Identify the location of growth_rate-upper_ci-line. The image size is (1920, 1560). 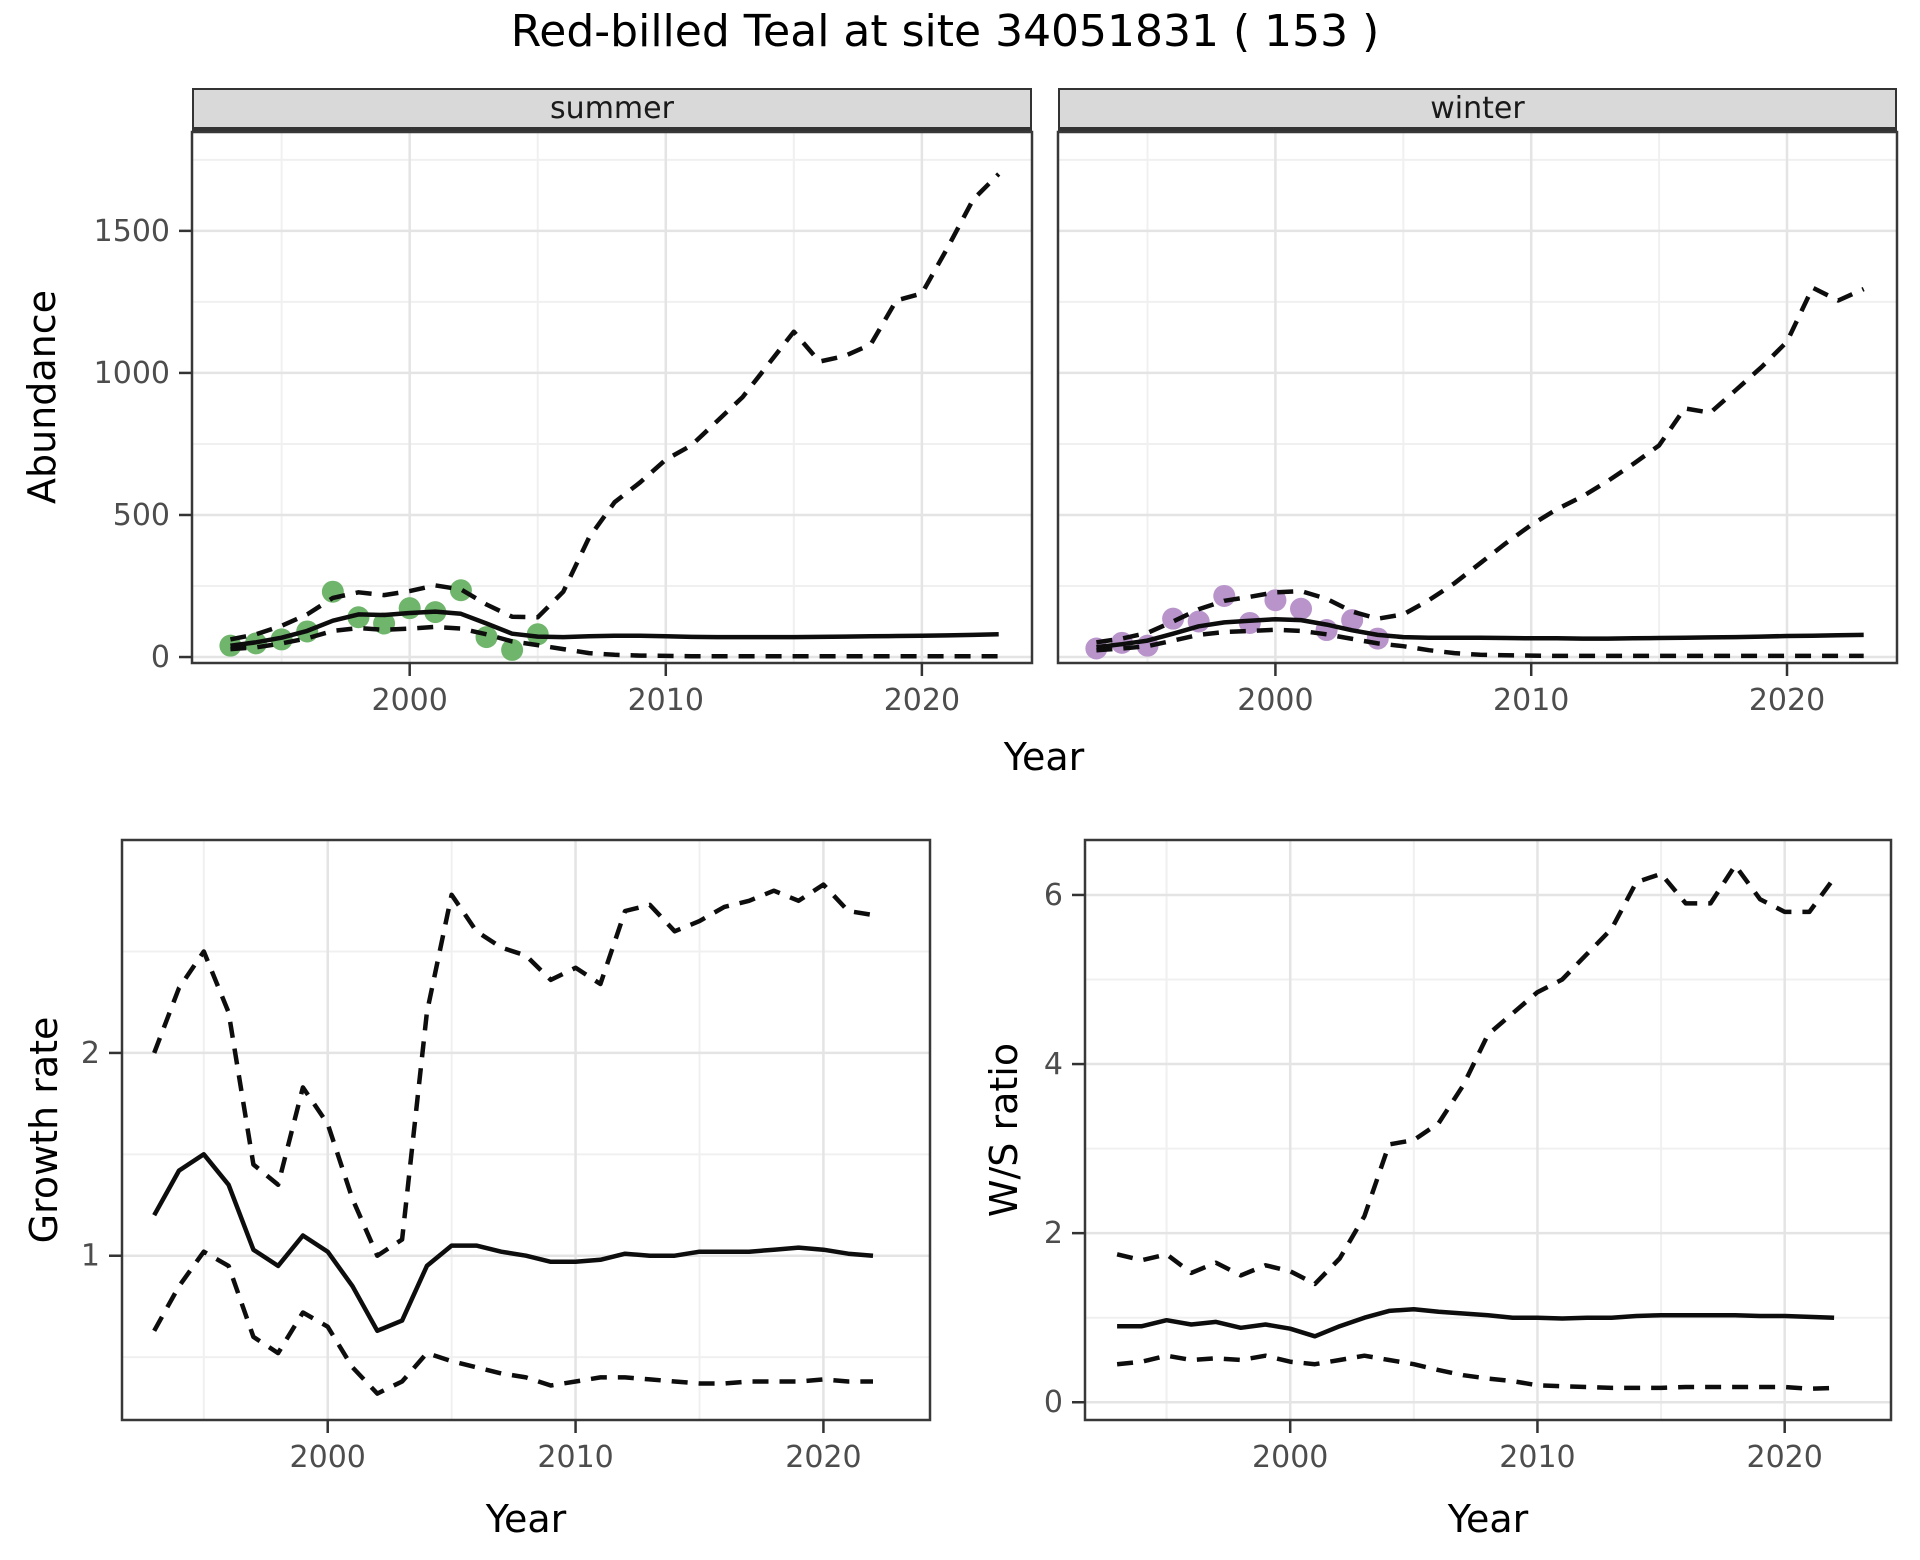
(513, 1070).